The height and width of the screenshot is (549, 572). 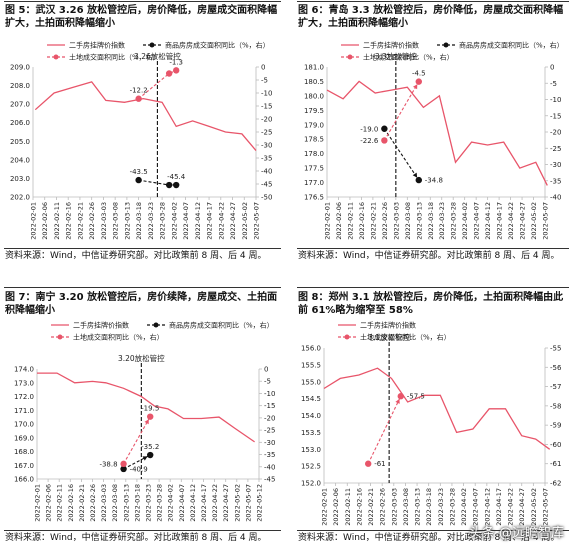 I want to click on y-tick-label-left: 205.0, so click(x=20, y=142).